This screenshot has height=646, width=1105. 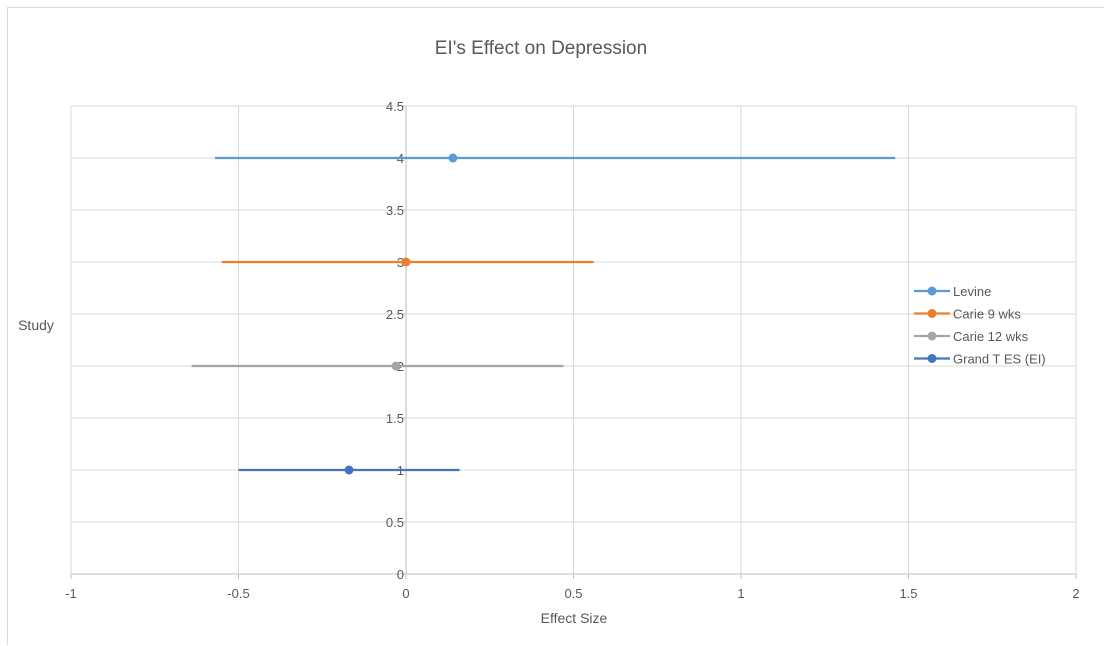 I want to click on x-tick-label: 0.5, so click(x=573, y=593).